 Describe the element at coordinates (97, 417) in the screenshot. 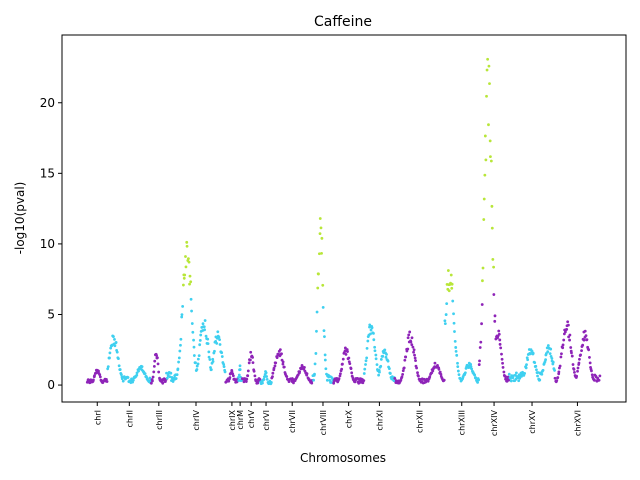

I see `x-tick-label-chrI: chrI` at that location.